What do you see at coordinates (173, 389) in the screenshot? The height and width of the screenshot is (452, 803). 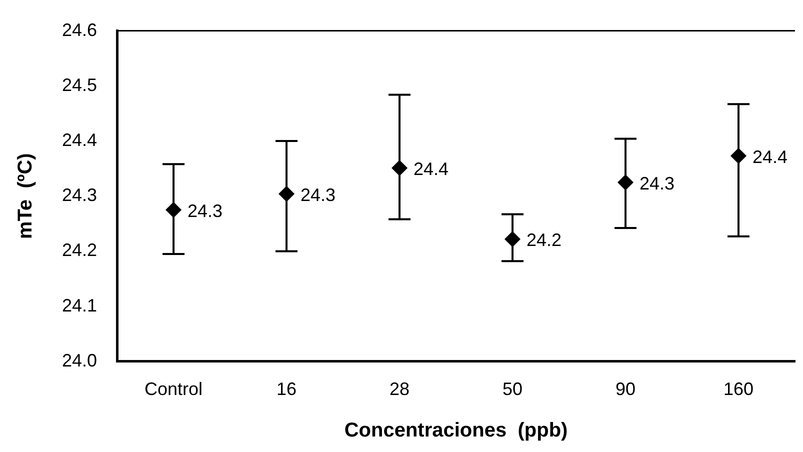 I see `x-tick-label: Control` at bounding box center [173, 389].